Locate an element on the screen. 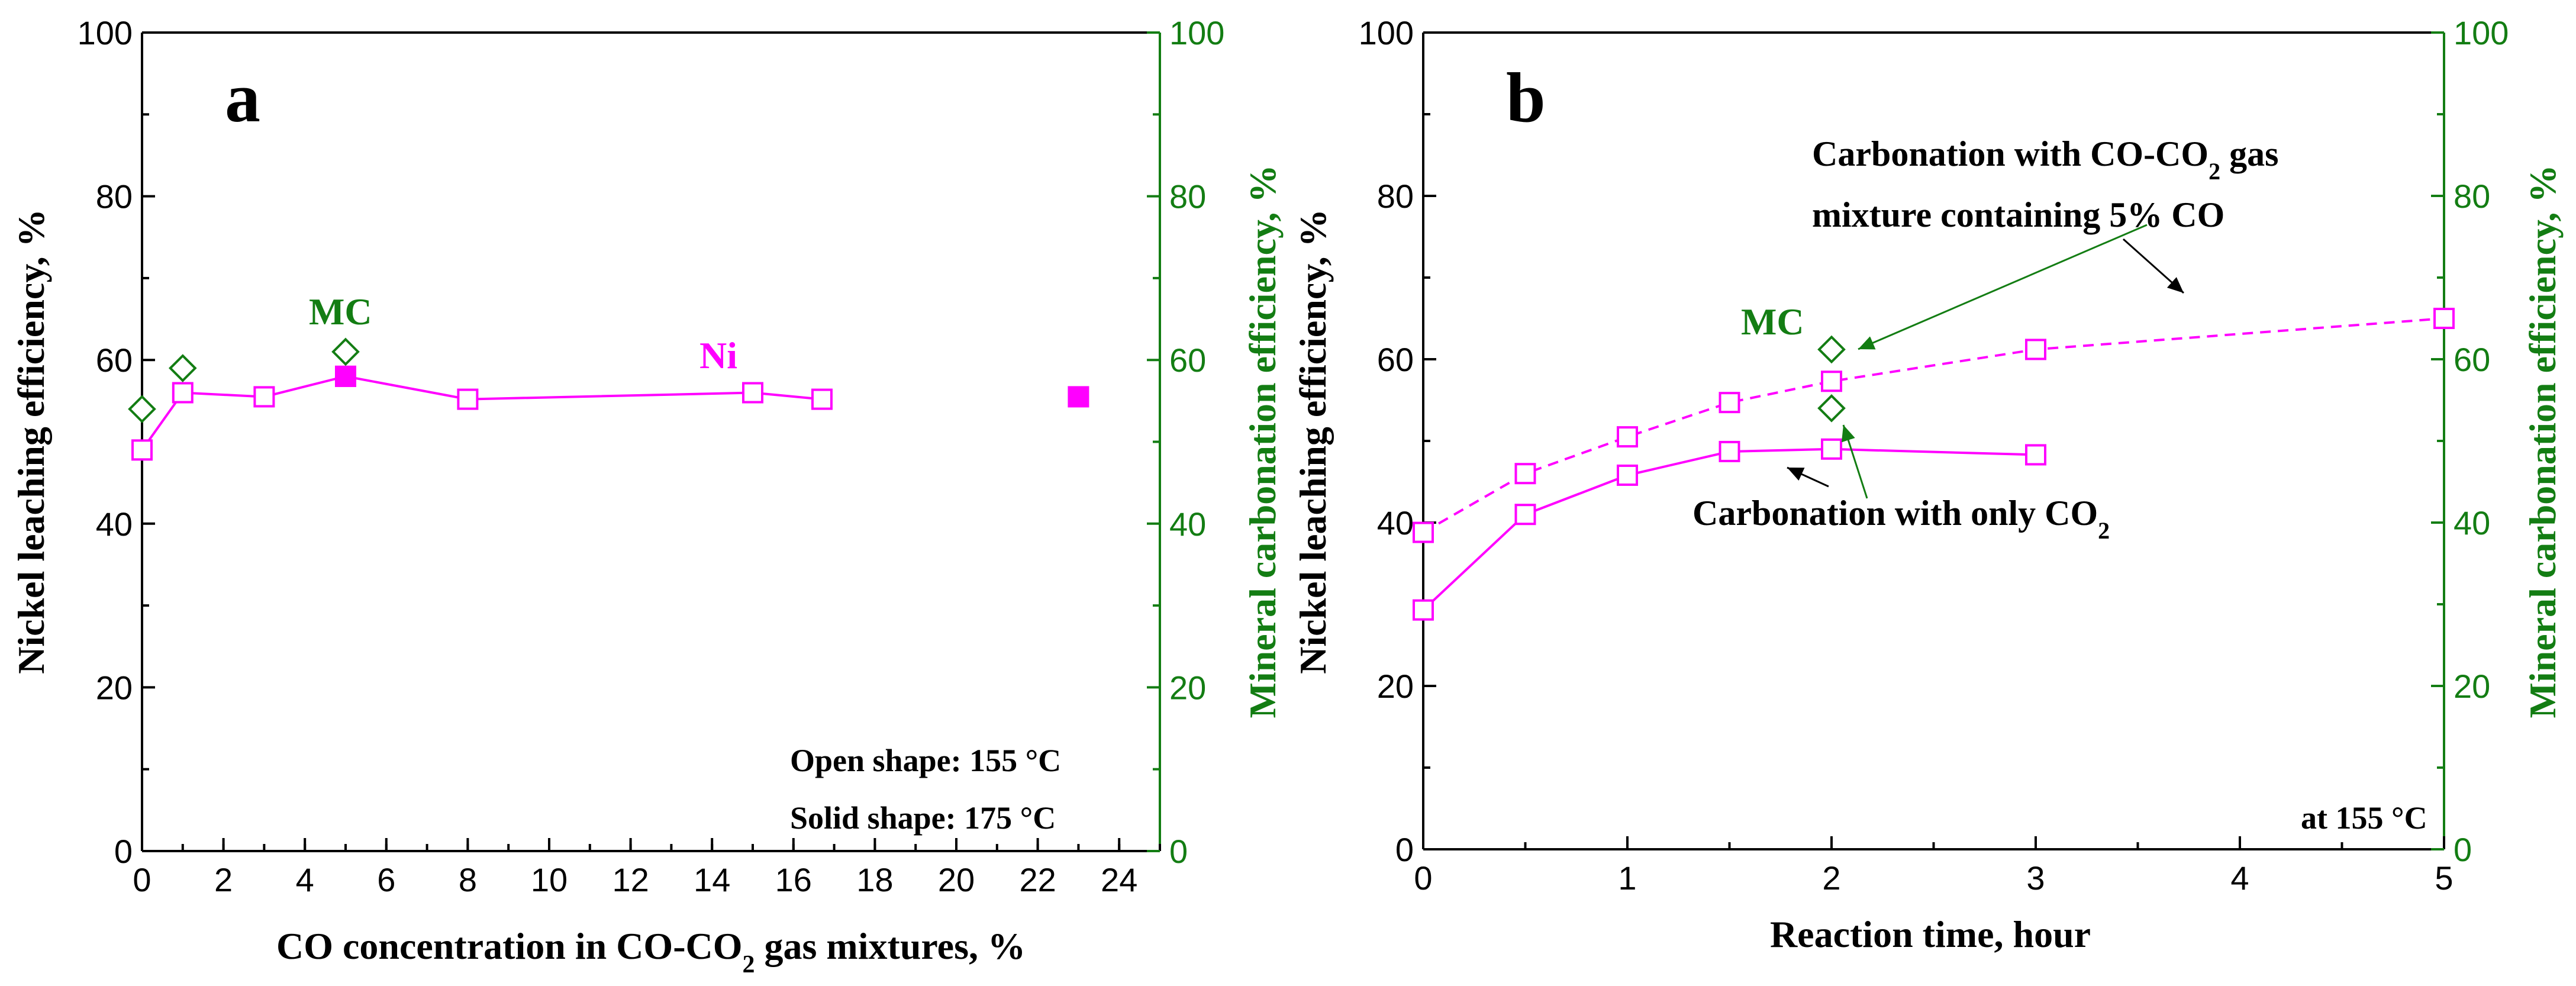 Image resolution: width=2576 pixels, height=986 pixels. x-tick-label: 6 is located at coordinates (386, 880).